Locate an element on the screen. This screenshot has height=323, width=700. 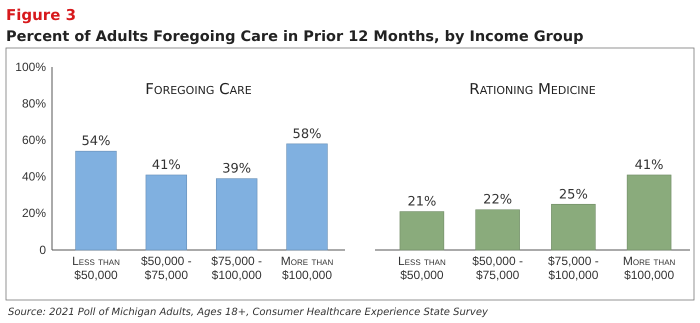
data-label: 21% is located at coordinates (421, 202).